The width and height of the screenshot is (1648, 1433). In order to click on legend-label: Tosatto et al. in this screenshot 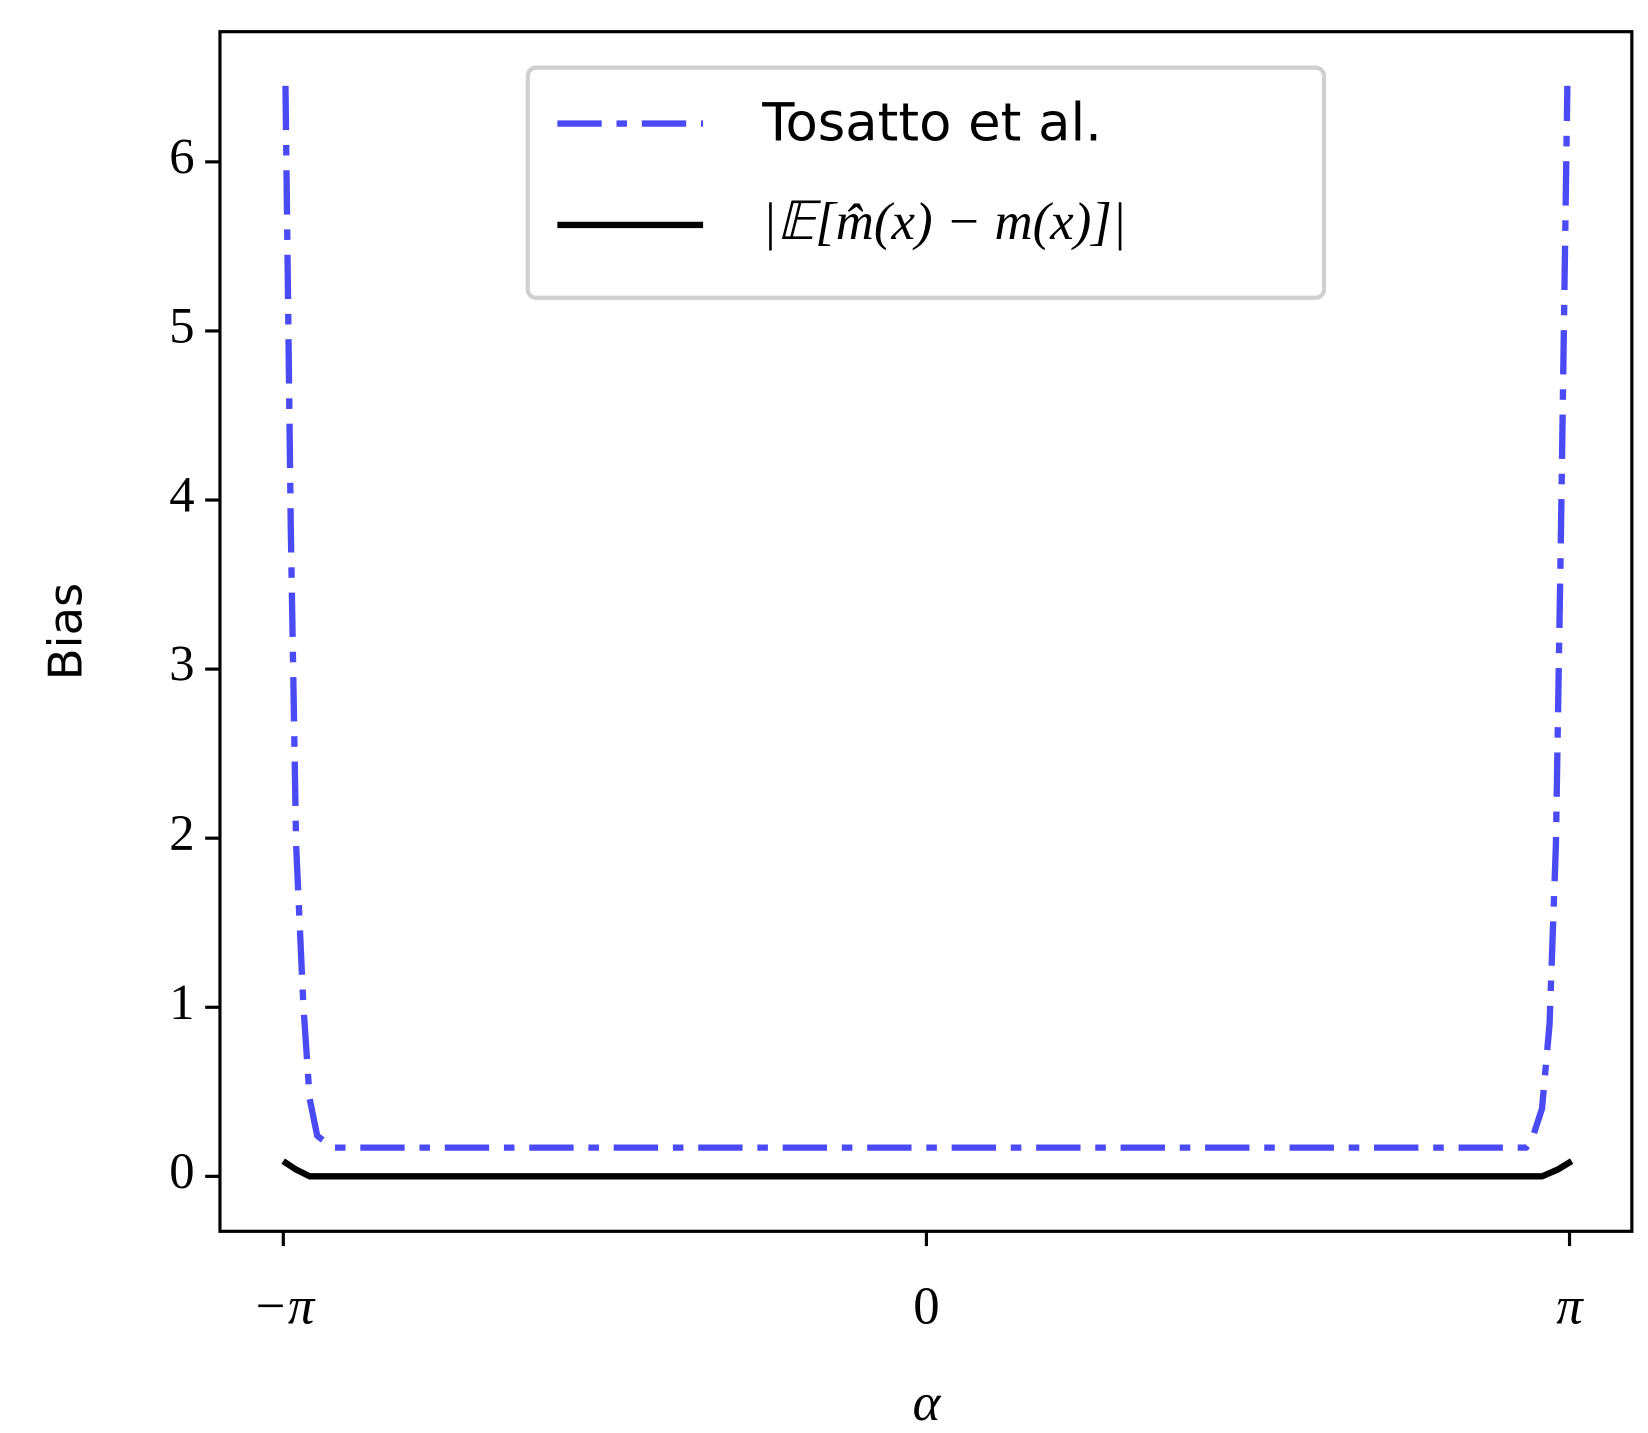, I will do `click(931, 122)`.